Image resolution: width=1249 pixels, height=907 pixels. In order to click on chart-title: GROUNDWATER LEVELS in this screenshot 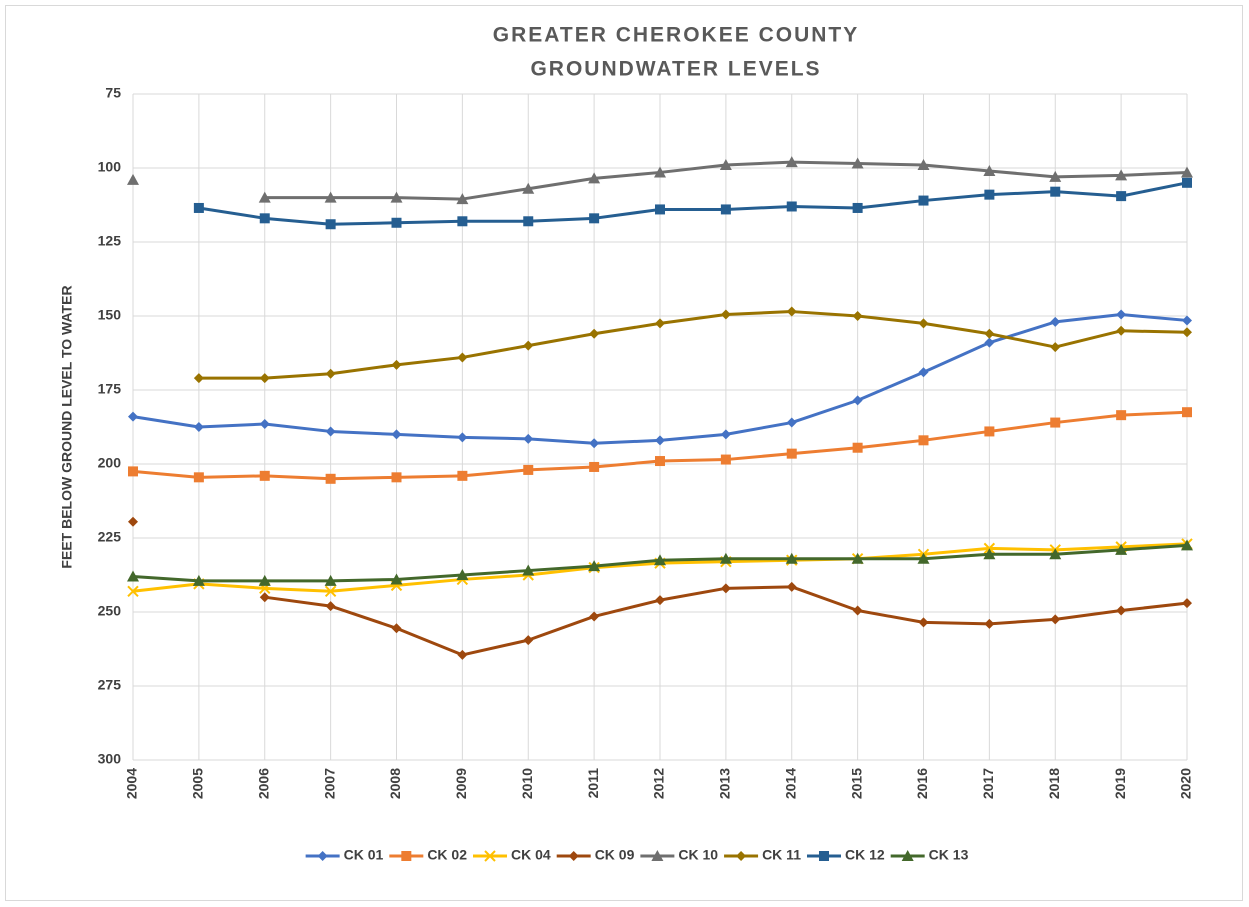, I will do `click(675, 69)`.